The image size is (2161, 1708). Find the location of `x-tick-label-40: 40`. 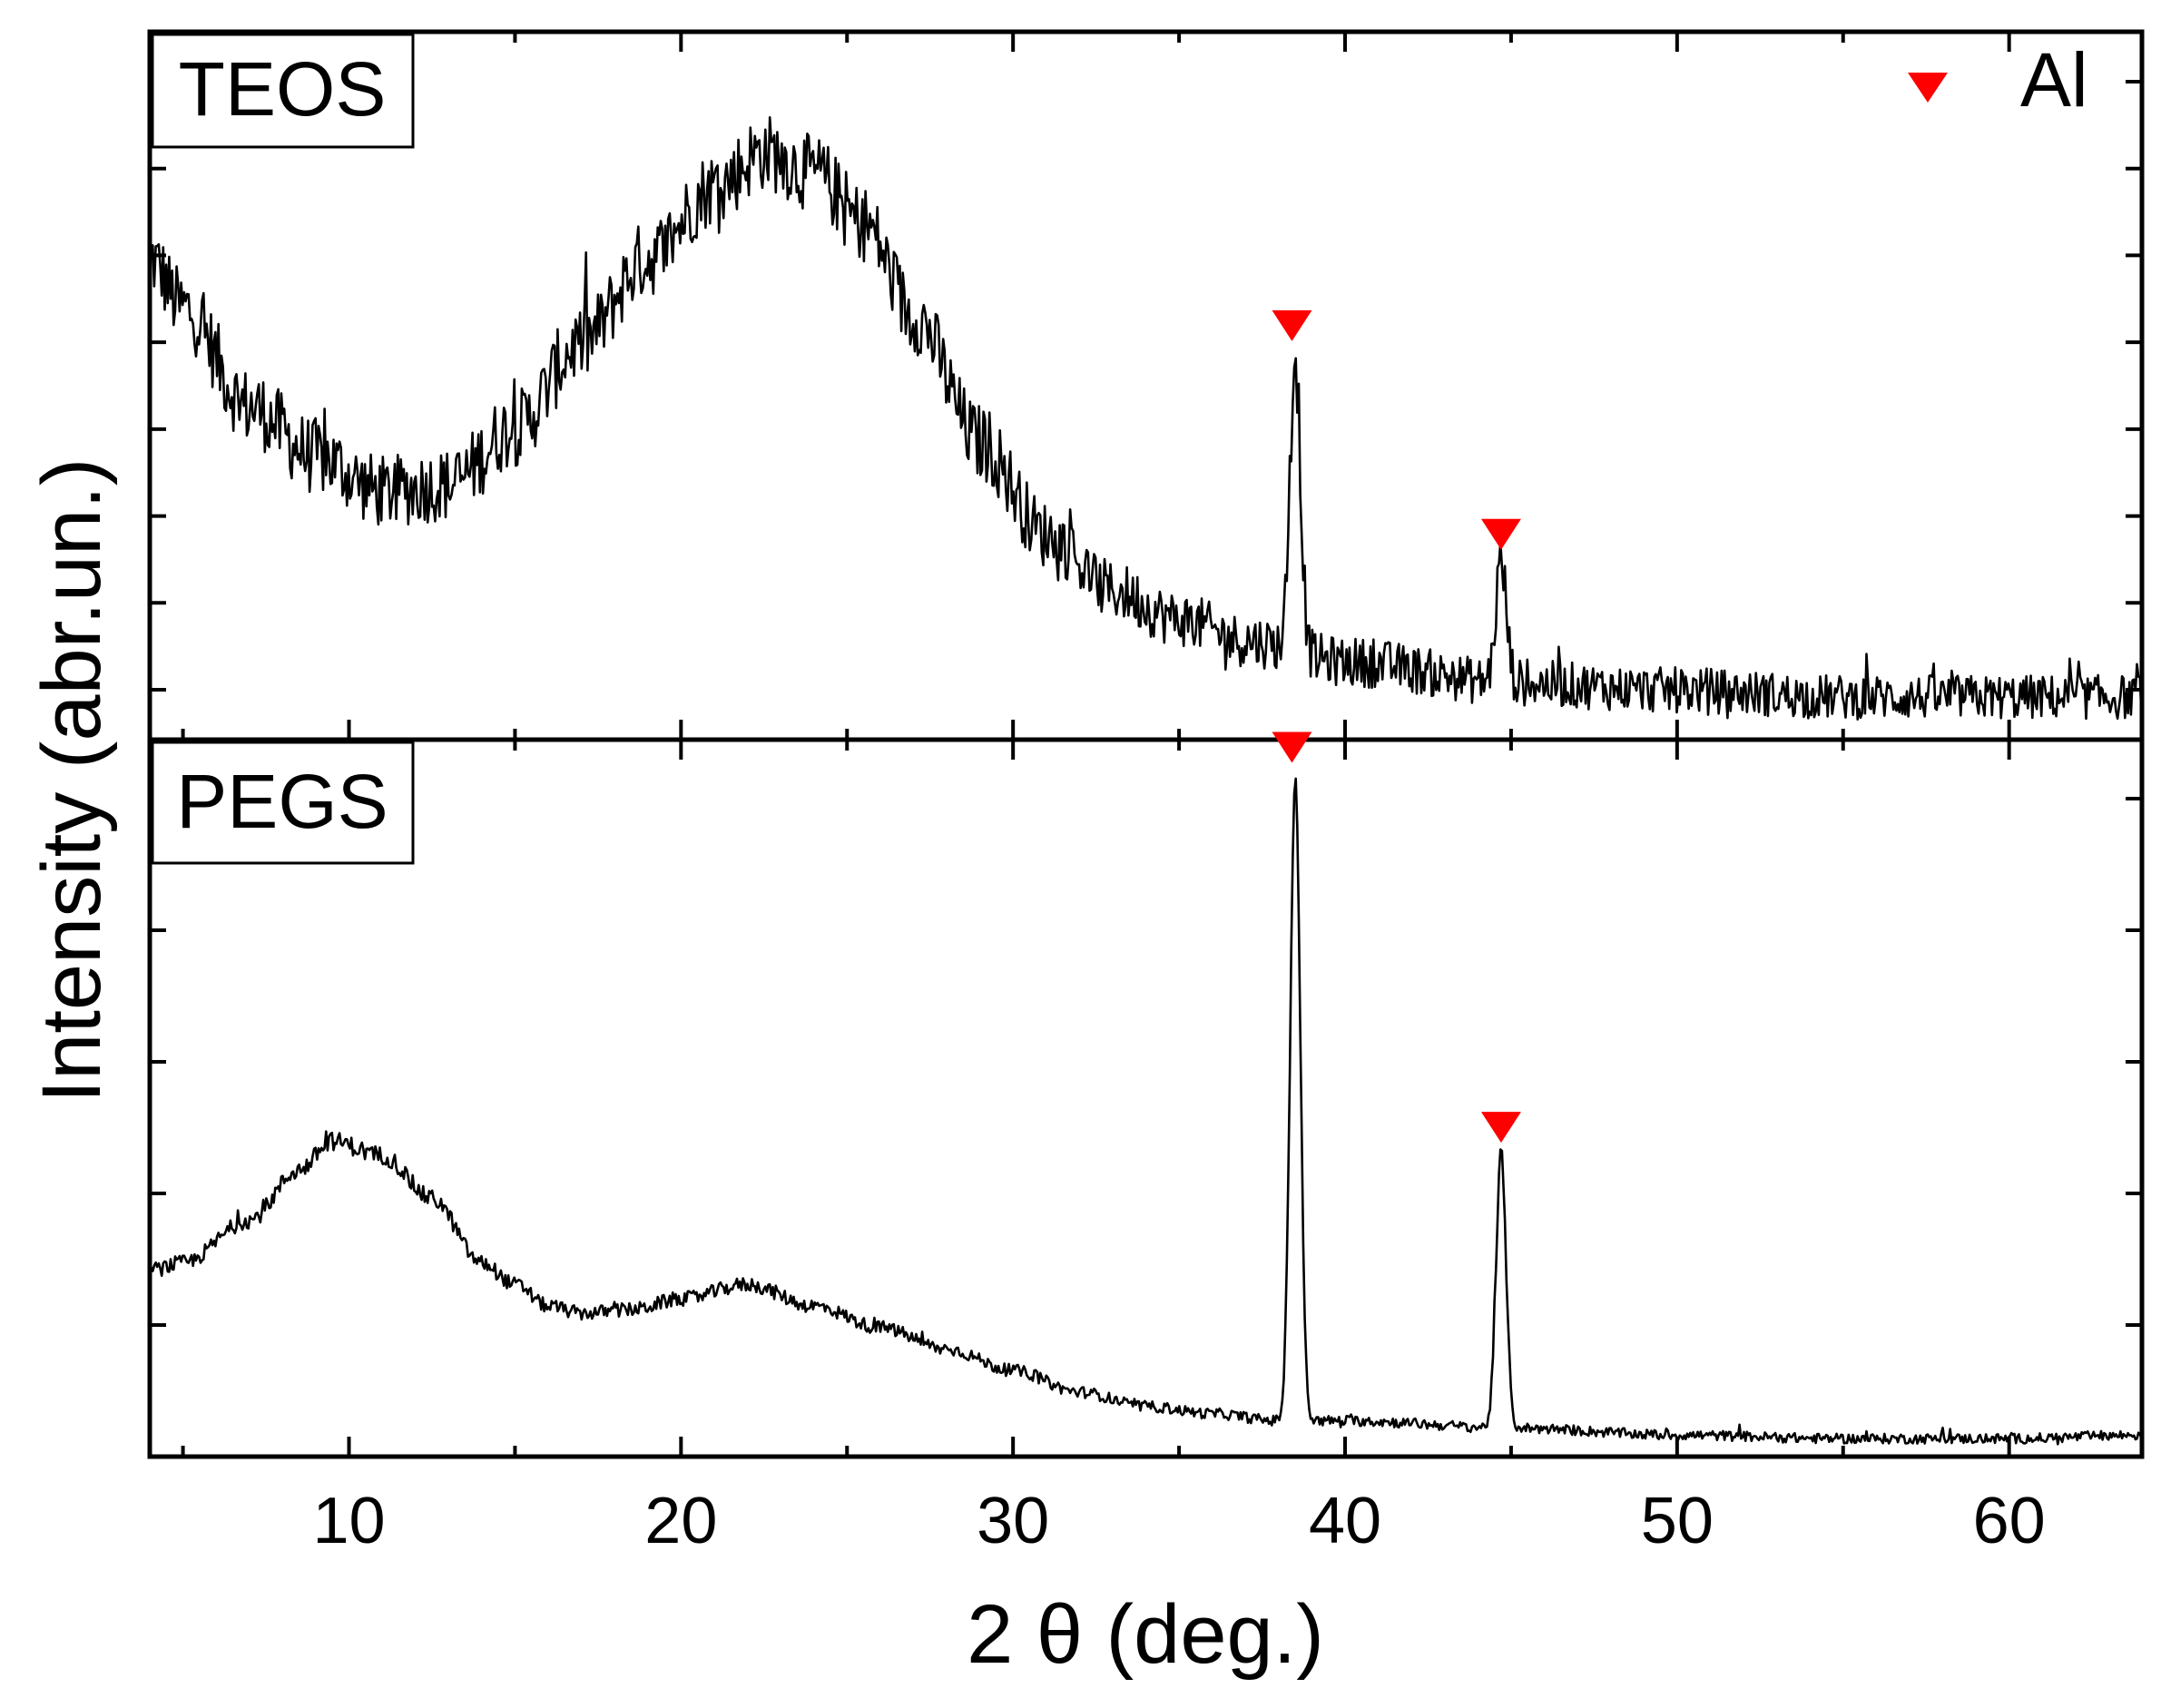

x-tick-label-40: 40 is located at coordinates (1345, 1521).